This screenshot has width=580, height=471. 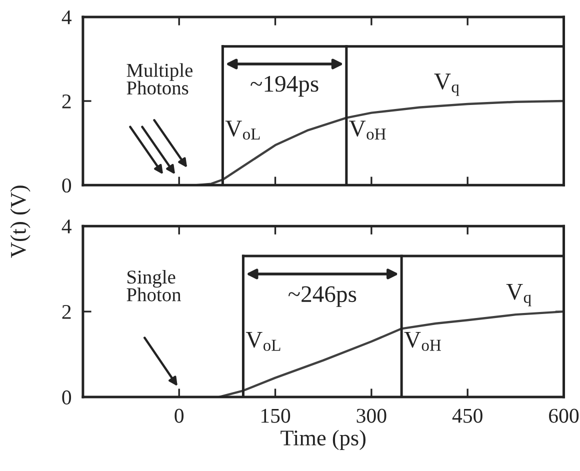 What do you see at coordinates (159, 79) in the screenshot?
I see `annotation: Multiple Photons` at bounding box center [159, 79].